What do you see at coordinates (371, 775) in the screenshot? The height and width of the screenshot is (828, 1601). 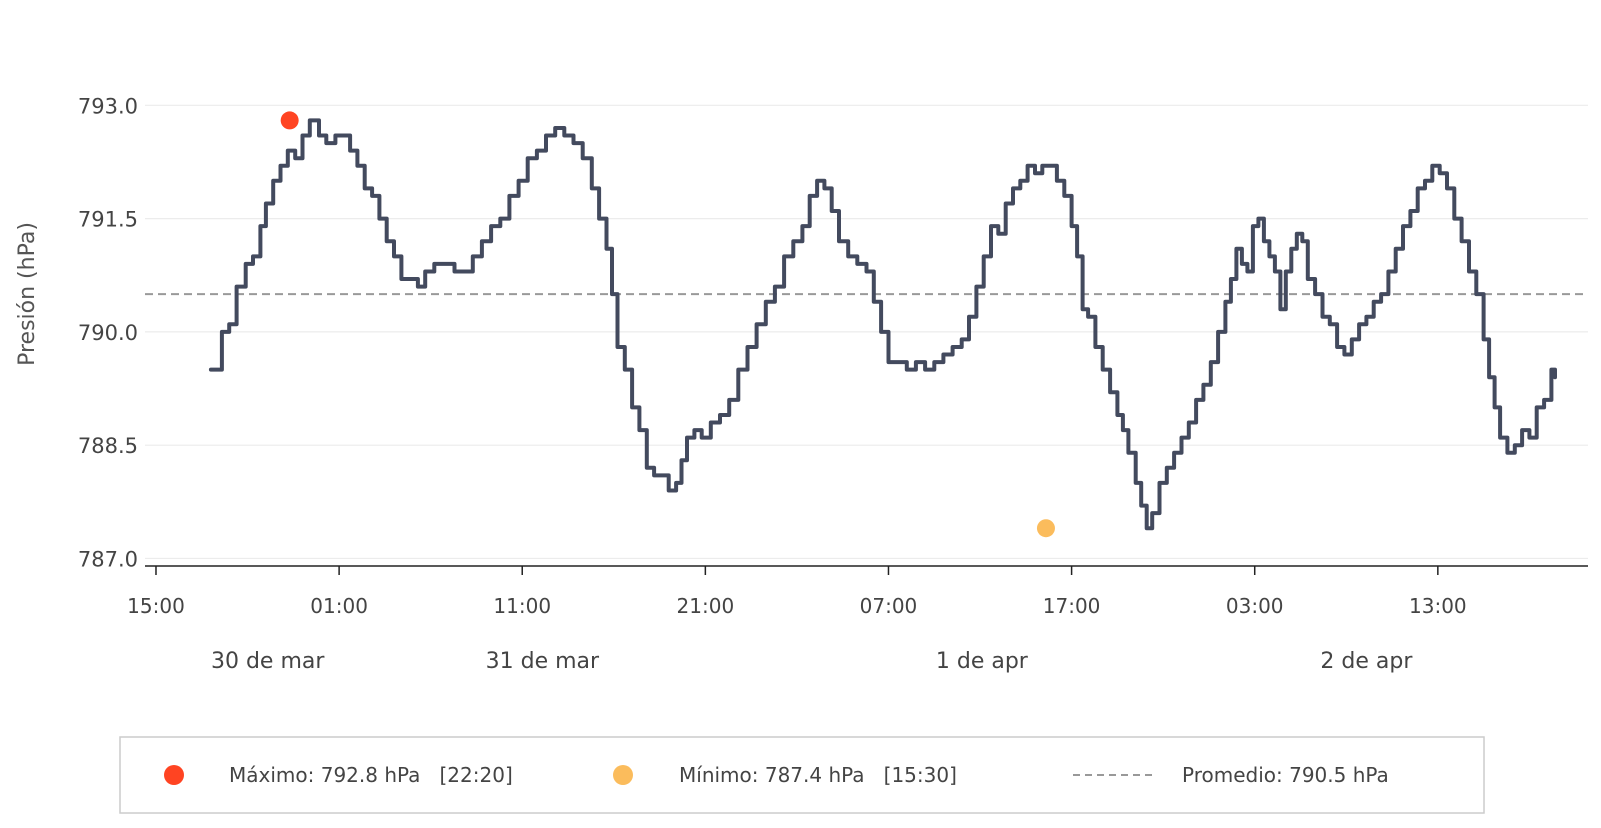 I see `legend-max-label: Máximo: 792.8 hPa [22:20]` at bounding box center [371, 775].